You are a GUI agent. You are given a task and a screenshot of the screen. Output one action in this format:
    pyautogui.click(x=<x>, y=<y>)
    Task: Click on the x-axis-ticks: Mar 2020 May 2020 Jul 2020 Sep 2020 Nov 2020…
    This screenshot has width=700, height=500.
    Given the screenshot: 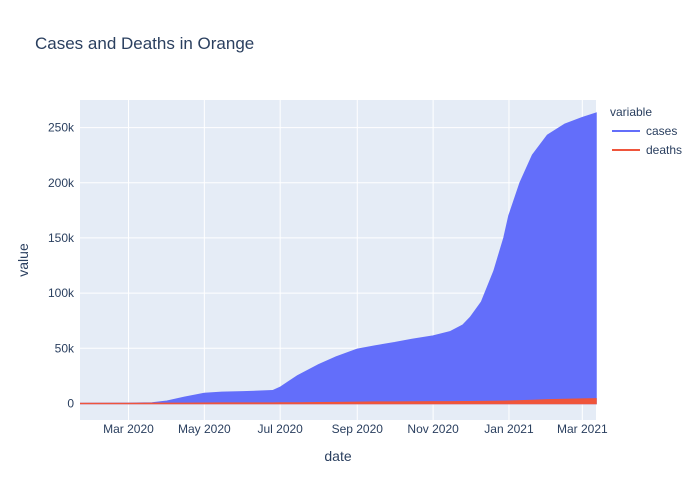 What is the action you would take?
    pyautogui.click(x=355, y=429)
    